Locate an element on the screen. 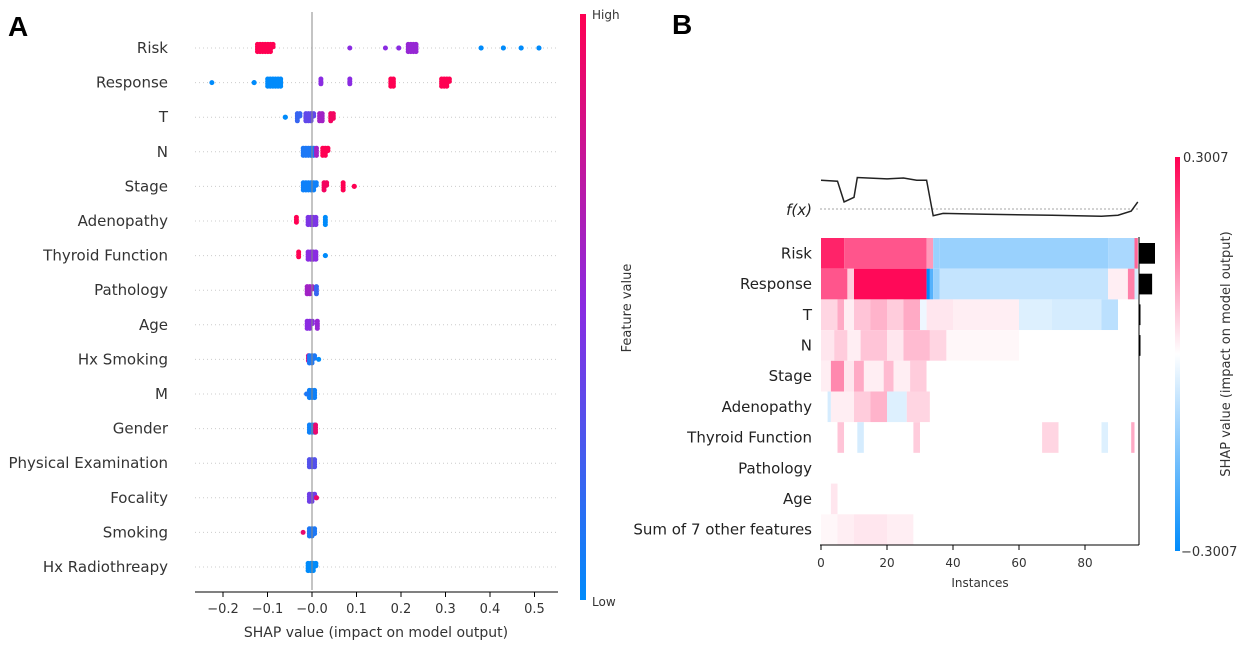  heatmap-x-tick-label: 0 is located at coordinates (821, 563).